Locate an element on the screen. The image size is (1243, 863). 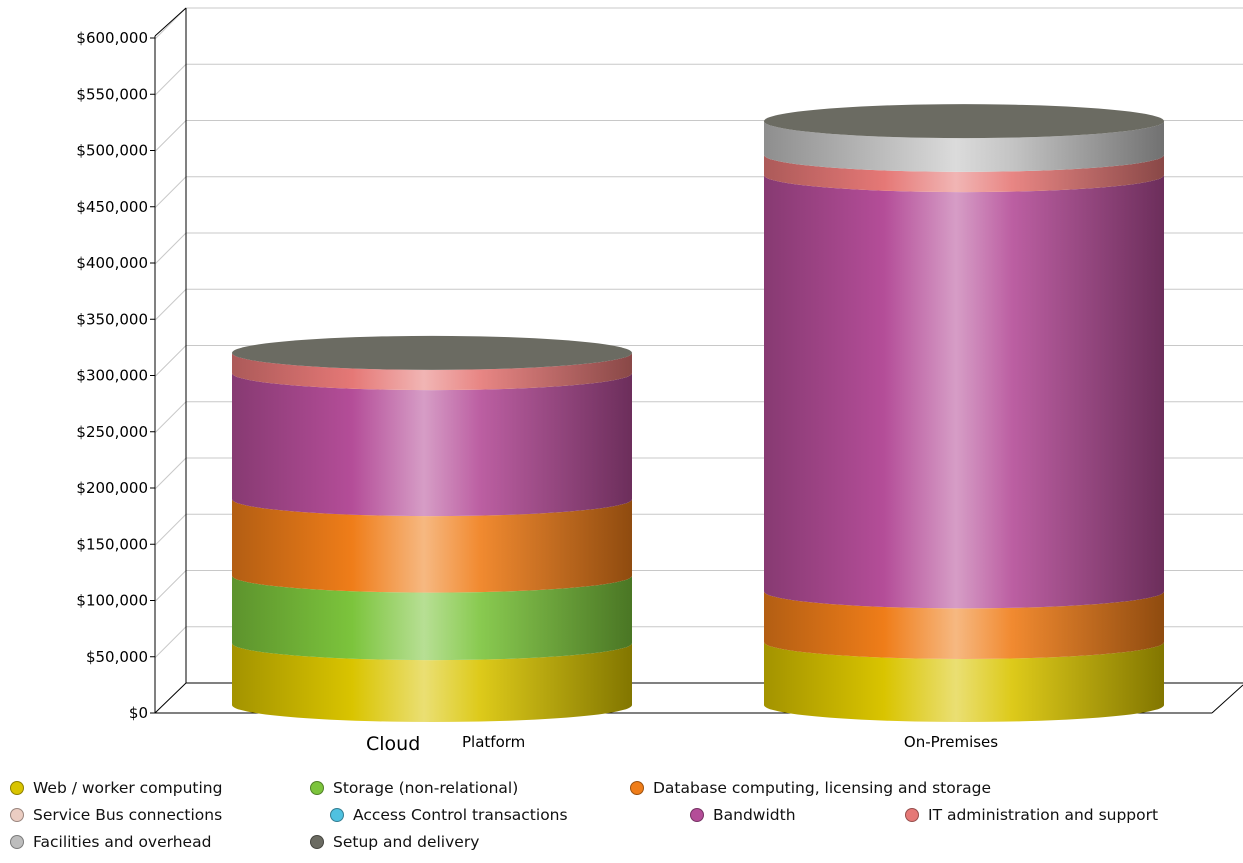
legend-item: Storage (non-relational) is located at coordinates (470, 788).